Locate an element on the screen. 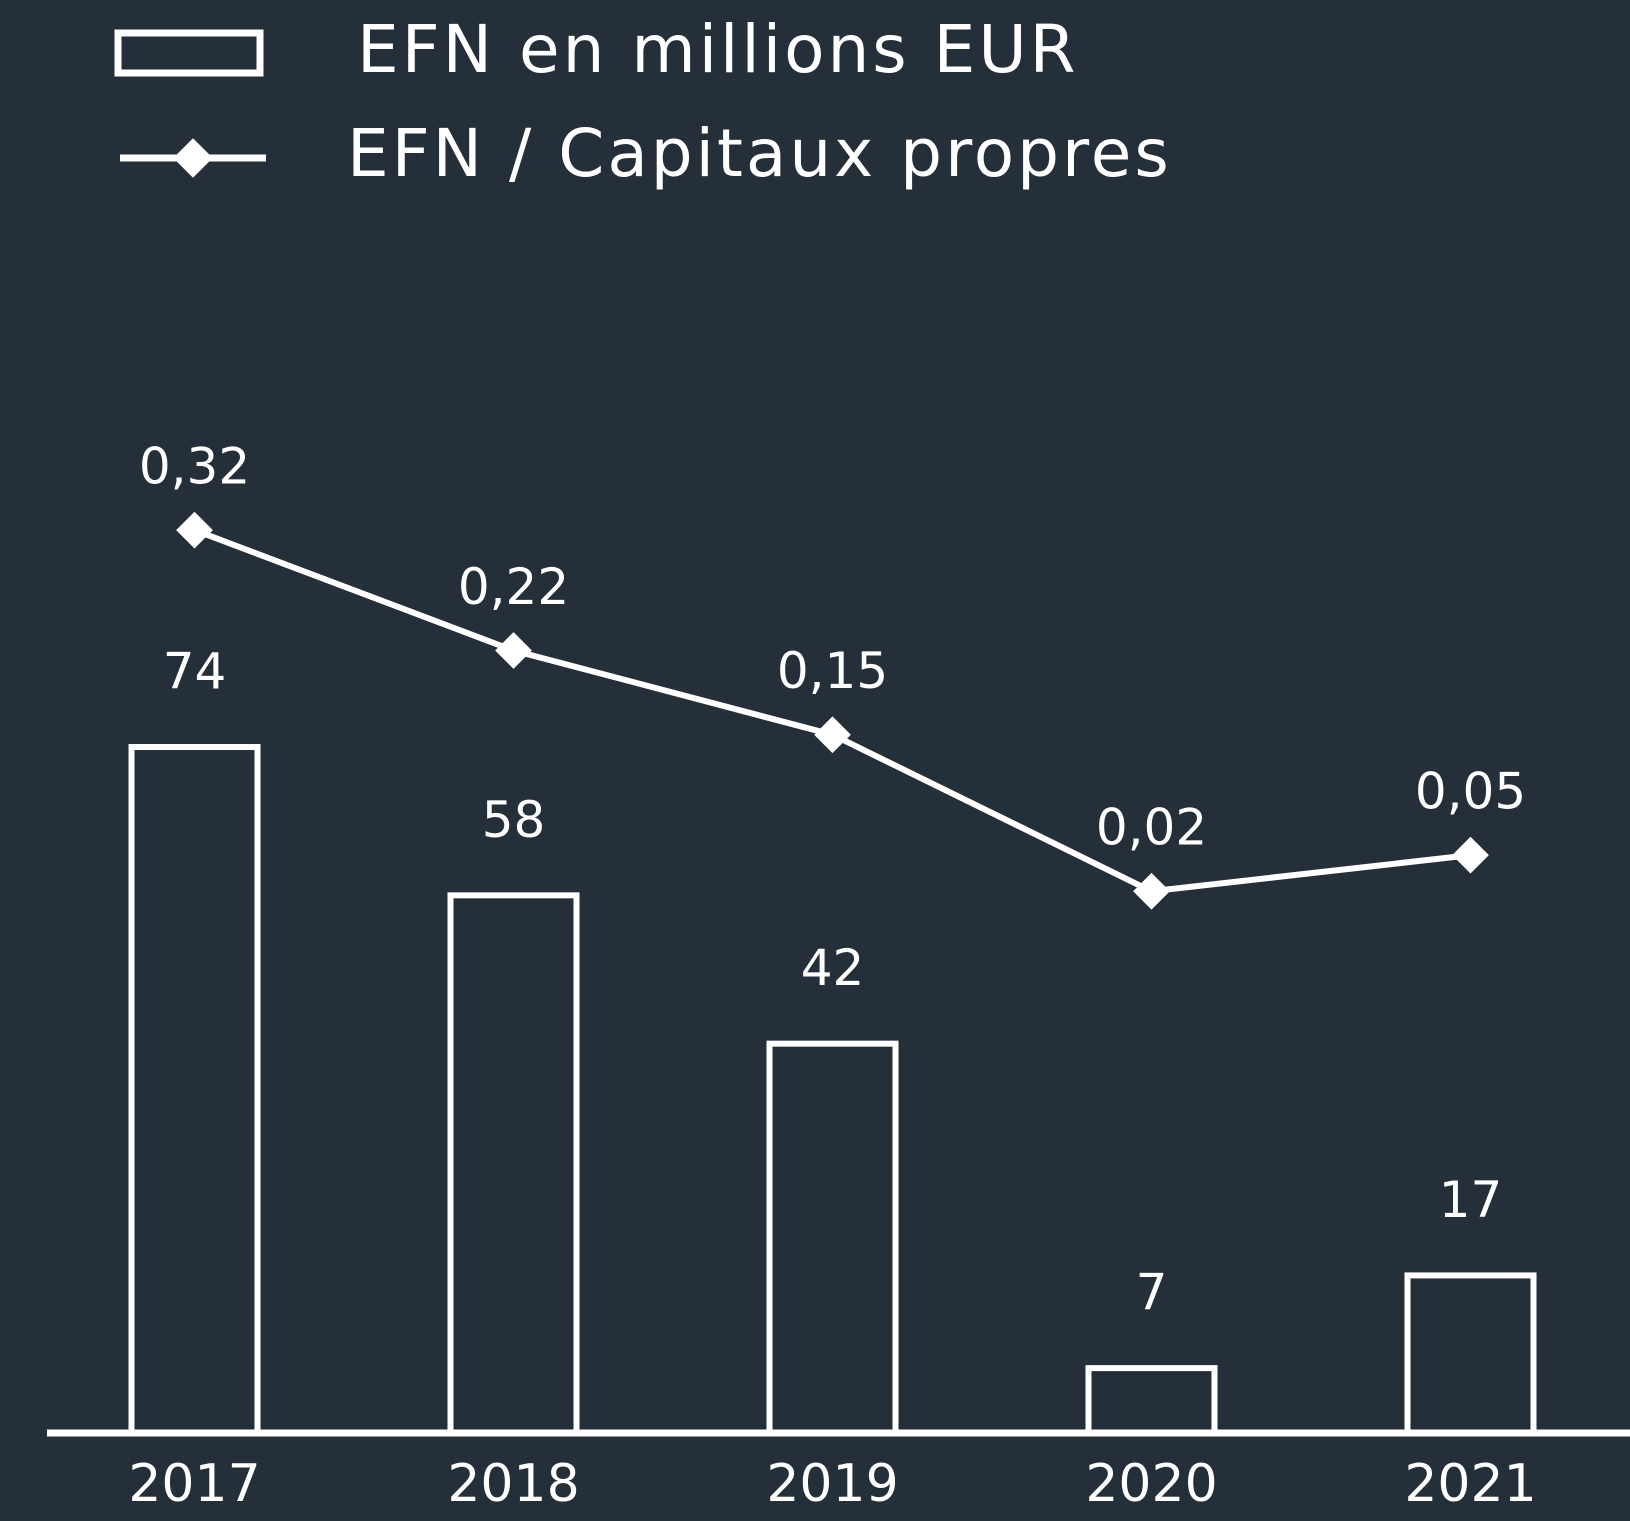 This screenshot has width=1630, height=1521. line-value-label: 0,32 is located at coordinates (194, 467).